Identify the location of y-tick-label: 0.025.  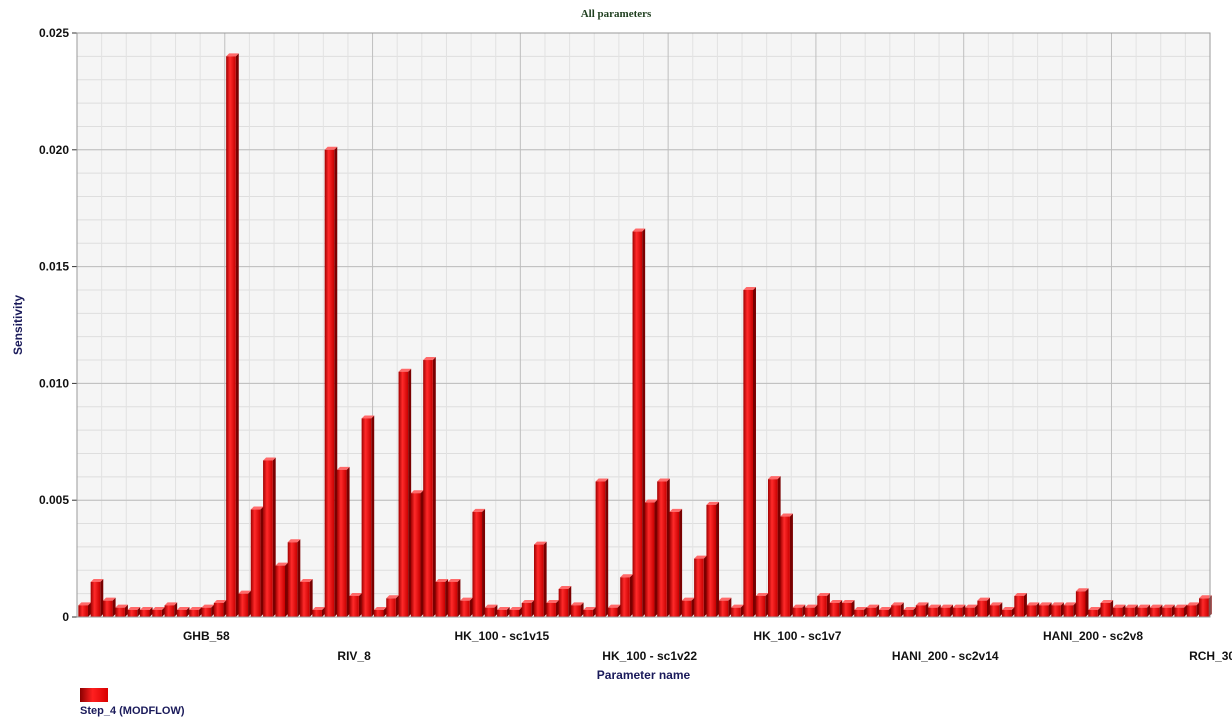
(54, 33).